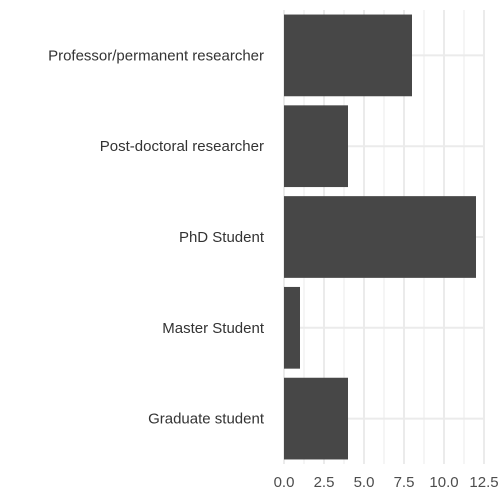  What do you see at coordinates (284, 482) in the screenshot?
I see `x-tick-label: 0.0` at bounding box center [284, 482].